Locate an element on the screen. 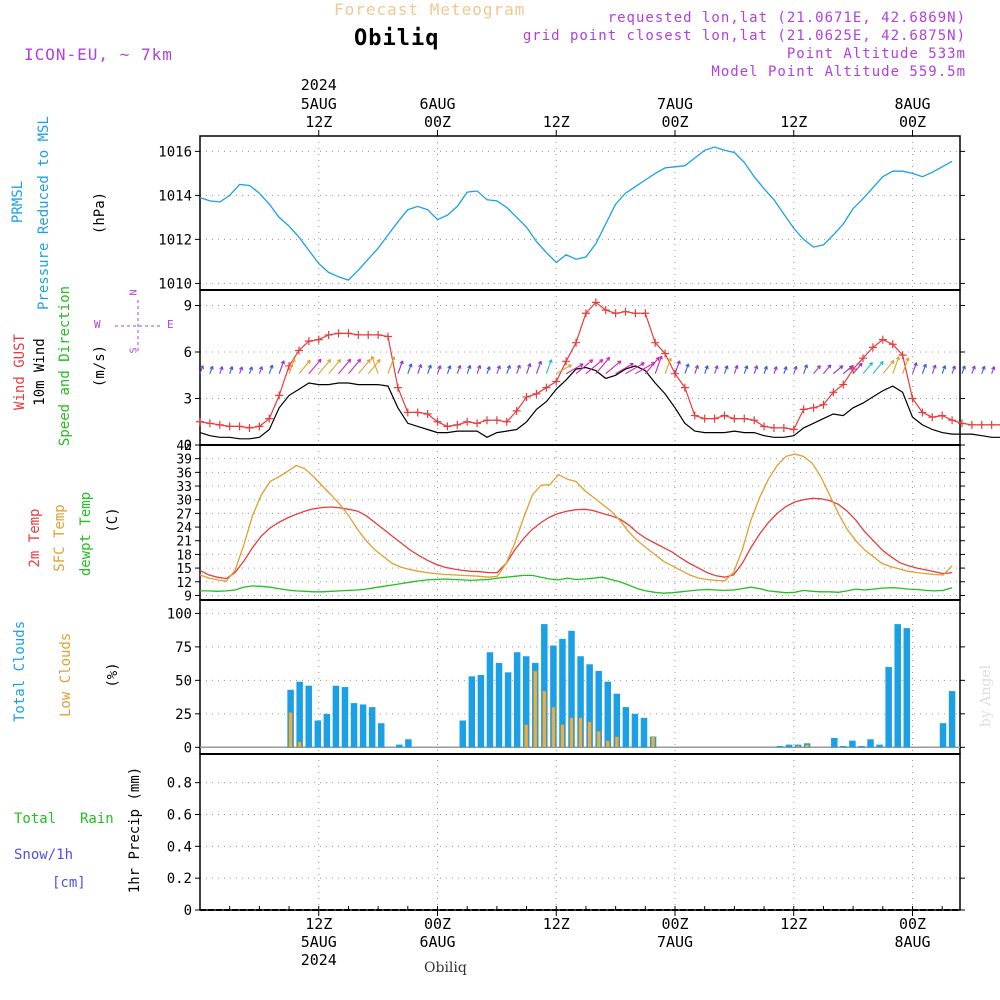 The image size is (1000, 1000). bottom-time-label: 12Z is located at coordinates (793, 924).